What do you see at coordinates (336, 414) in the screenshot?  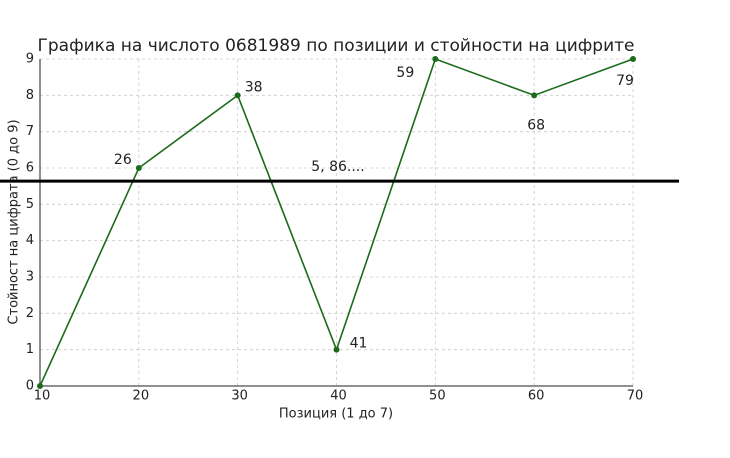 I see `x-axis-label: Позиция (1 до 7)` at bounding box center [336, 414].